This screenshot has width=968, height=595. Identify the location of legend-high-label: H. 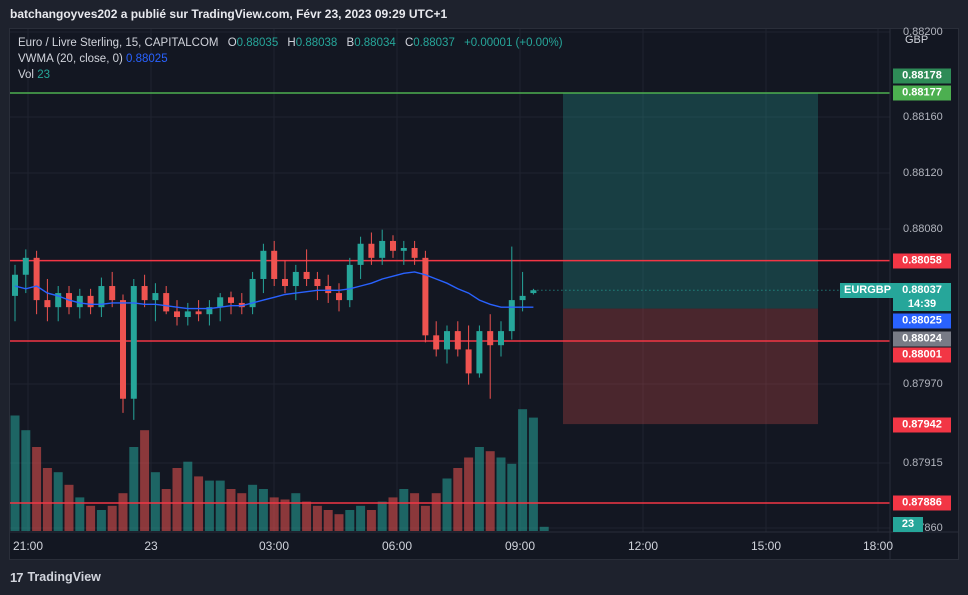
(291, 43).